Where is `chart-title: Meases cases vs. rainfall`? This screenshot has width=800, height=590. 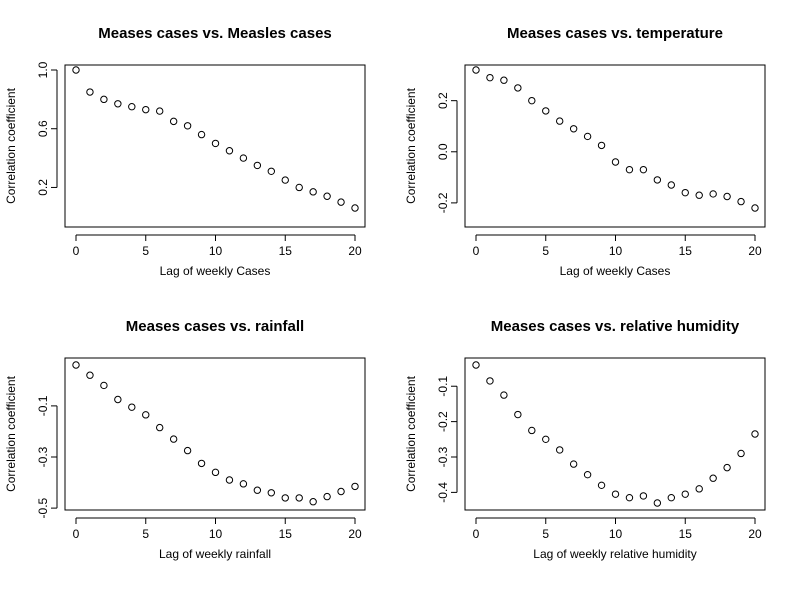 chart-title: Meases cases vs. rainfall is located at coordinates (215, 326).